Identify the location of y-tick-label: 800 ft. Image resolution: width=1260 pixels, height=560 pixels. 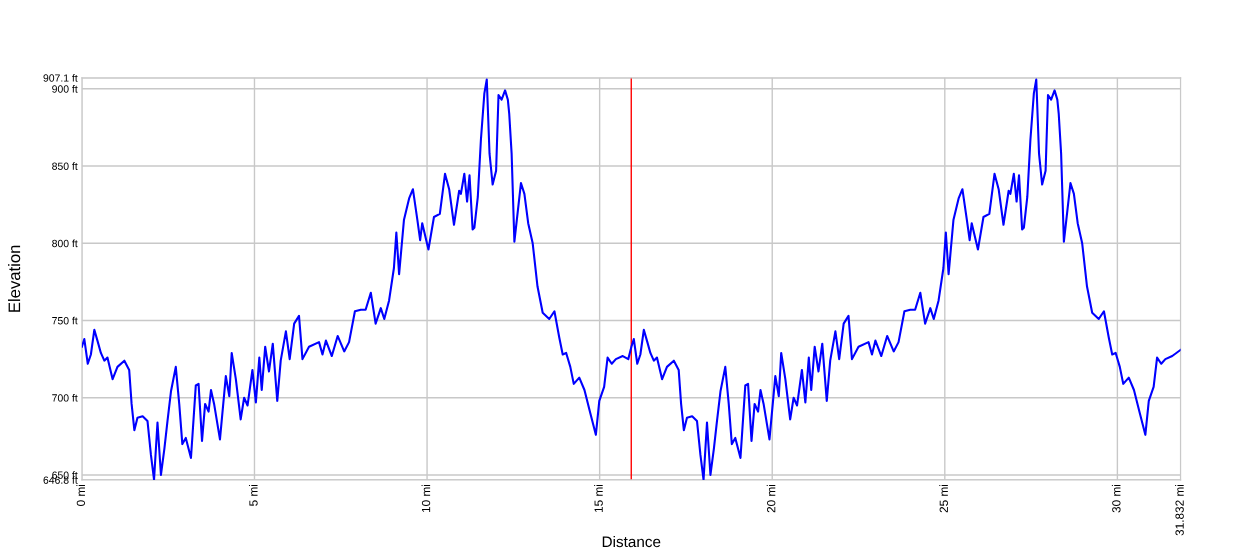
(65, 243).